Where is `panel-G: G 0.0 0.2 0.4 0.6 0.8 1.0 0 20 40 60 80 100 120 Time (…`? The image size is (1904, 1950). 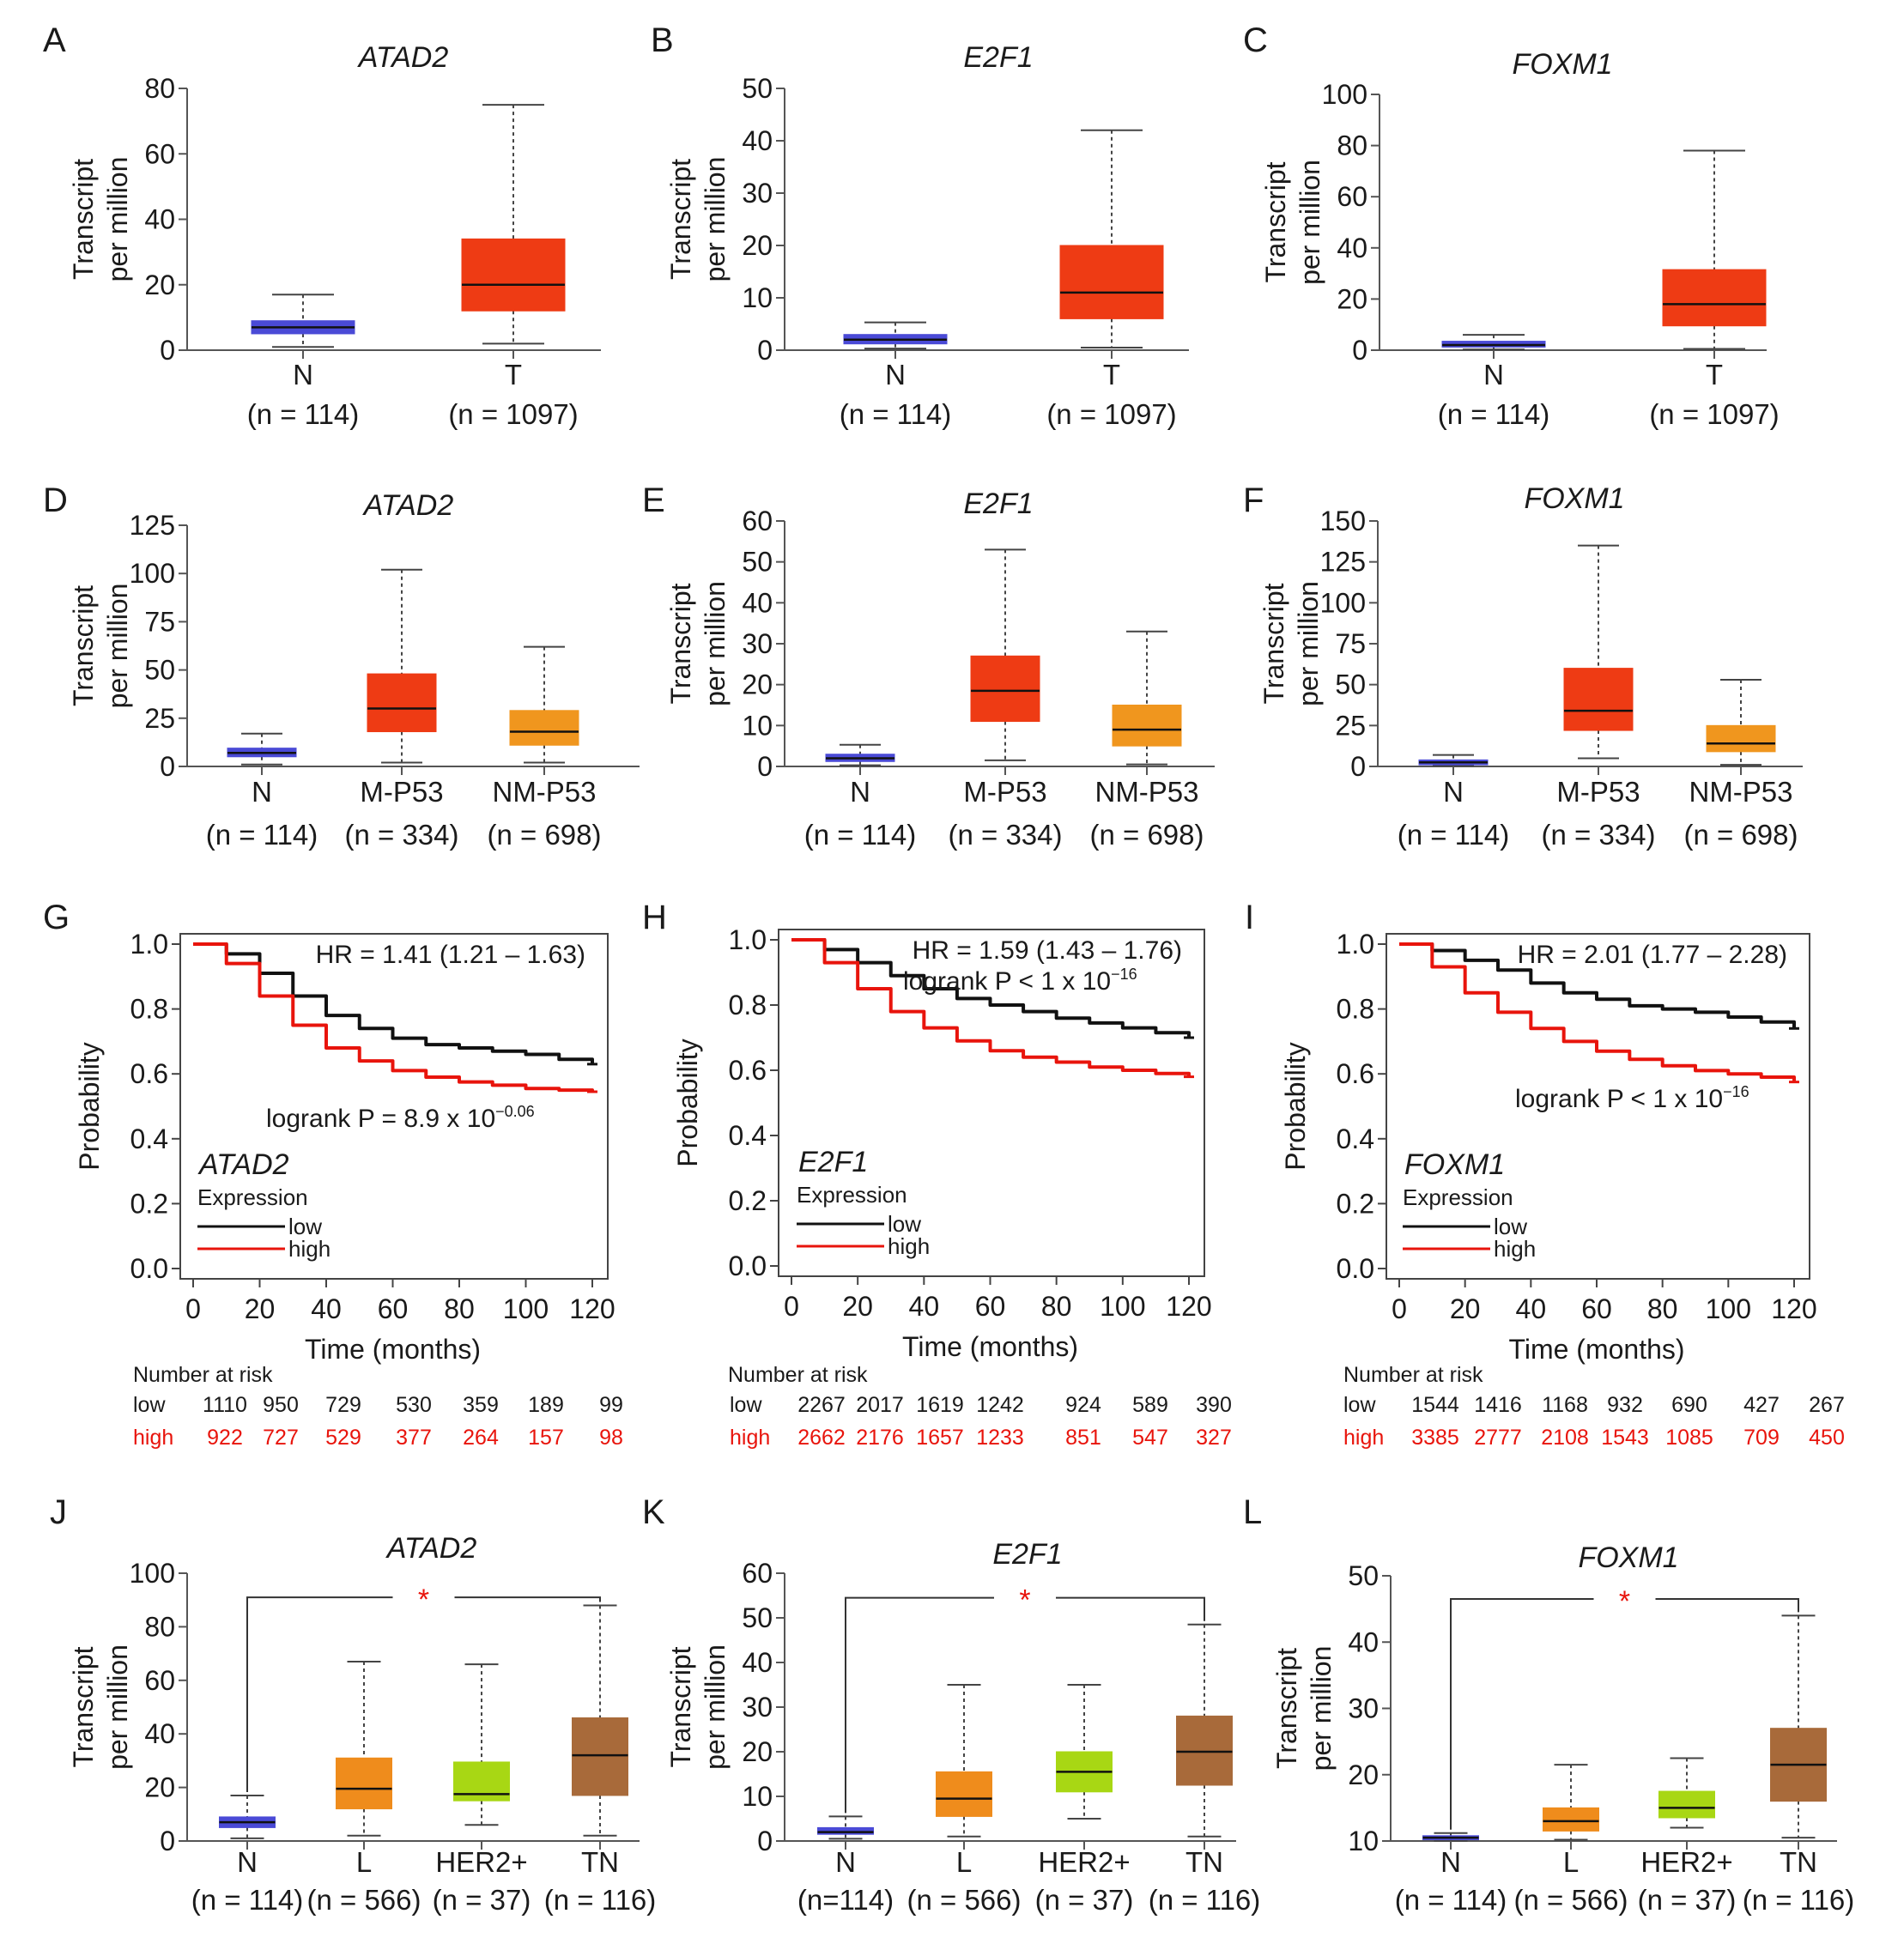
panel-G: G 0.0 0.2 0.4 0.6 0.8 1.0 0 20 40 60 80 100 120 Time (… is located at coordinates (333, 1174).